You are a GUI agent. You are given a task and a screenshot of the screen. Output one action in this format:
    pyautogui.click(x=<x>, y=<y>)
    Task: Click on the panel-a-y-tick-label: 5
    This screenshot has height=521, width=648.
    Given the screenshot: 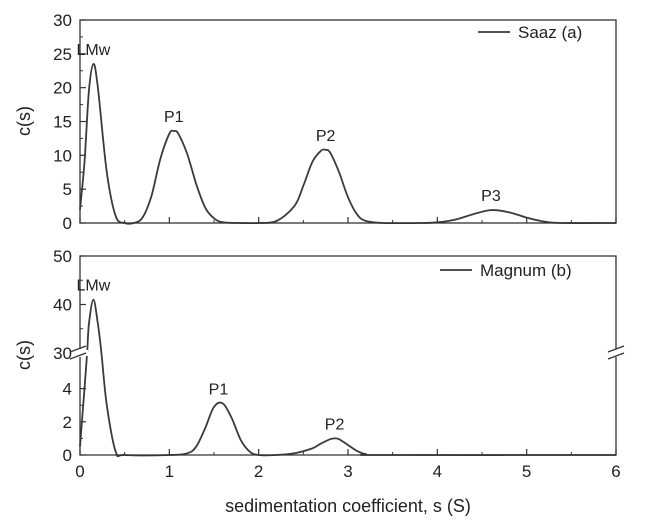 What is the action you would take?
    pyautogui.click(x=67, y=189)
    